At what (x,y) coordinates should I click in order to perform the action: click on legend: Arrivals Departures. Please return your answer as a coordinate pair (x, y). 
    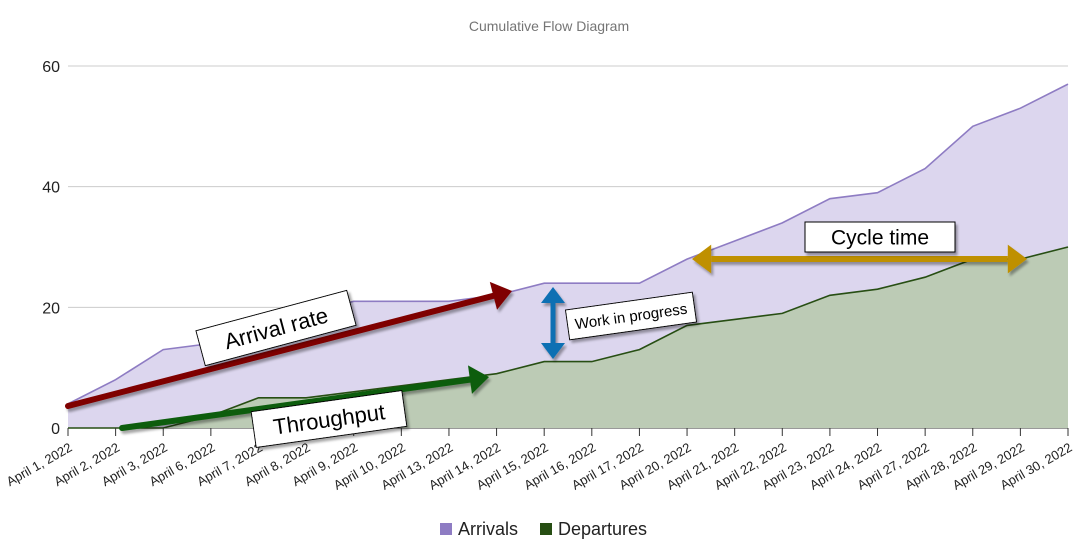
    Looking at the image, I should click on (543, 529).